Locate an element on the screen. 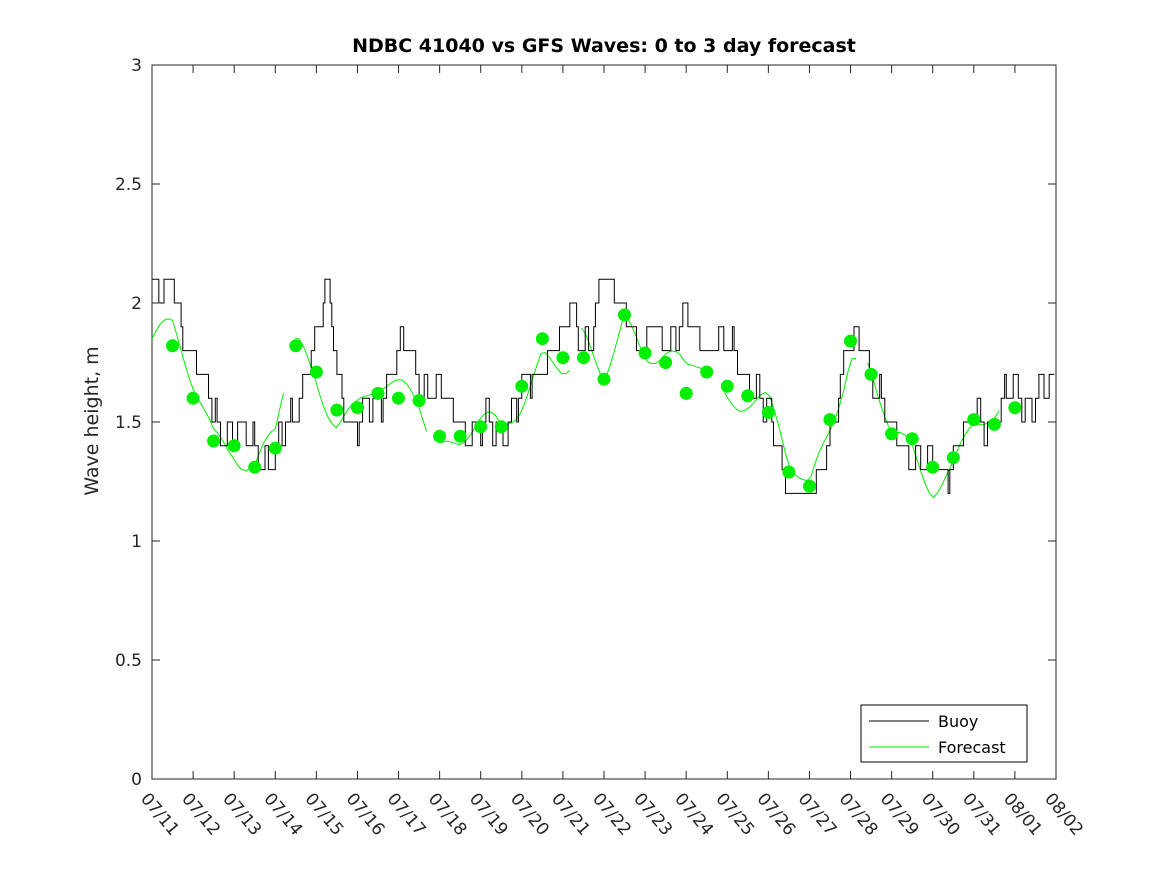 This screenshot has width=1167, height=875. x-tick-label: 07/16 is located at coordinates (365, 814).